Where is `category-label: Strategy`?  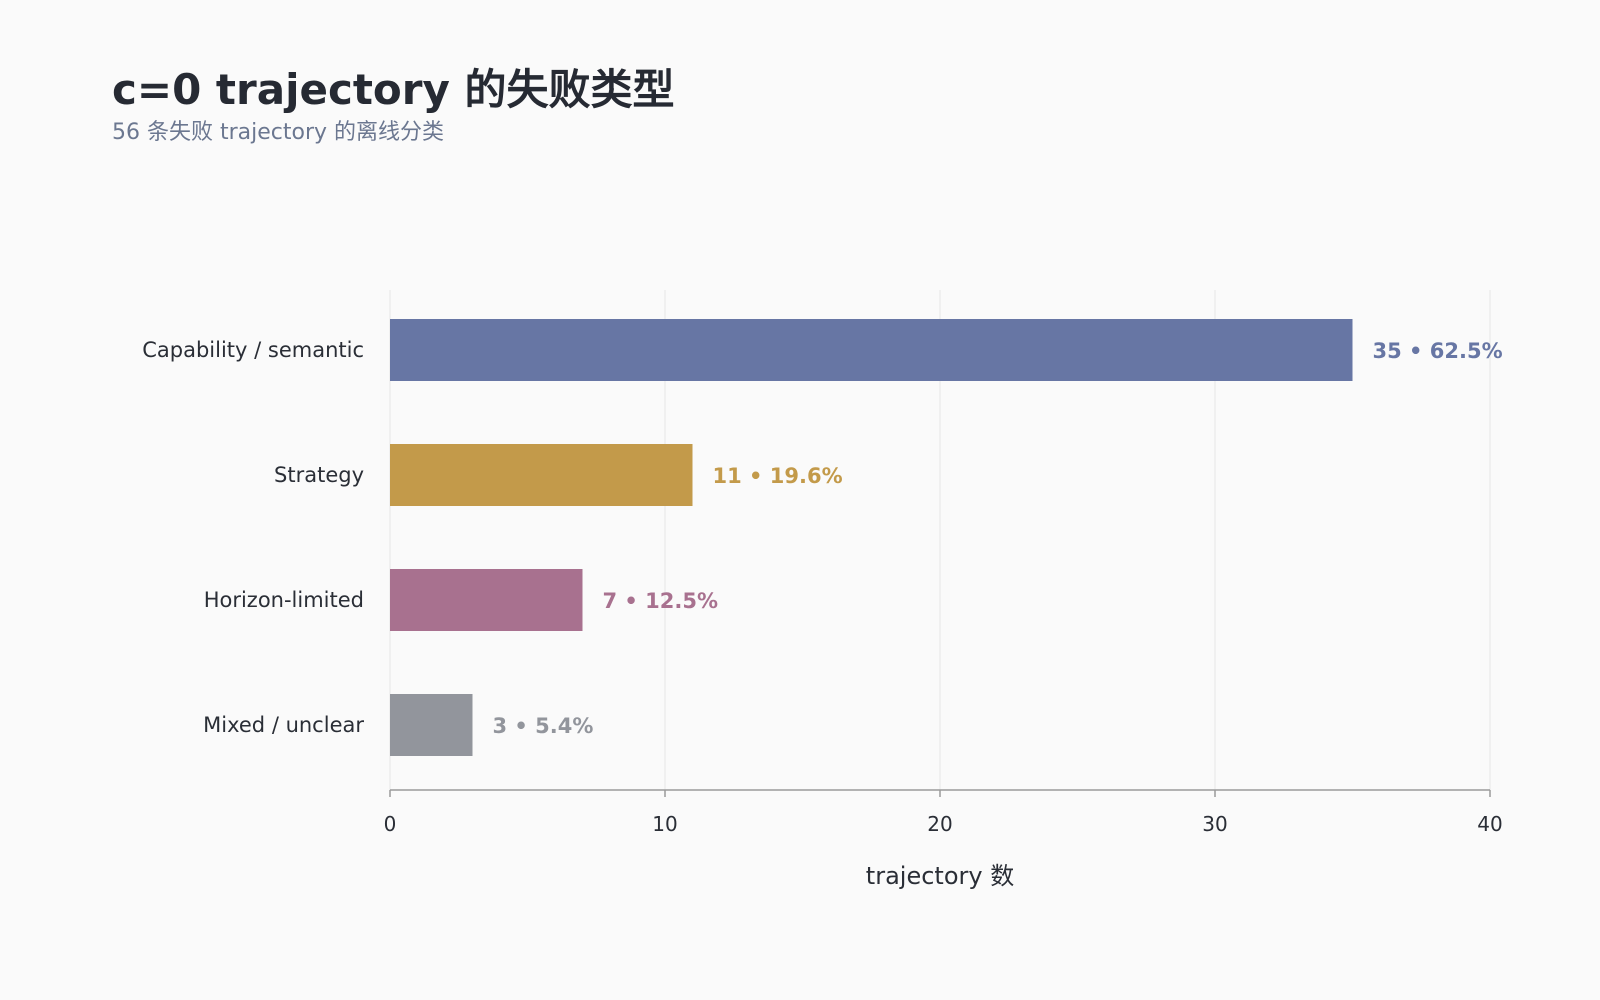
category-label: Strategy is located at coordinates (319, 475).